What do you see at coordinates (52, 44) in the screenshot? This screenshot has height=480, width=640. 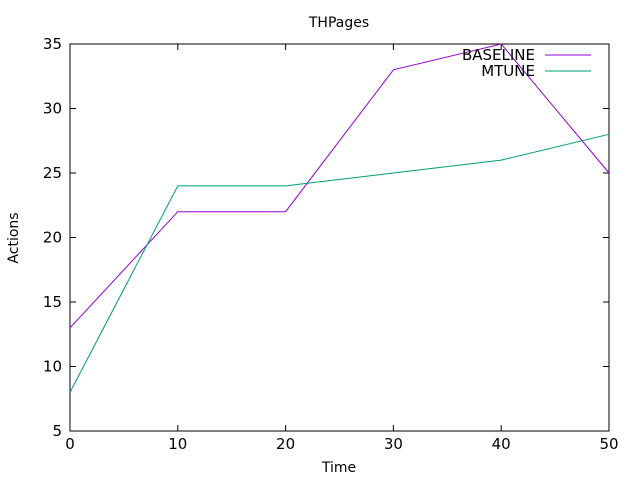 I see `y-tick-label: 35` at bounding box center [52, 44].